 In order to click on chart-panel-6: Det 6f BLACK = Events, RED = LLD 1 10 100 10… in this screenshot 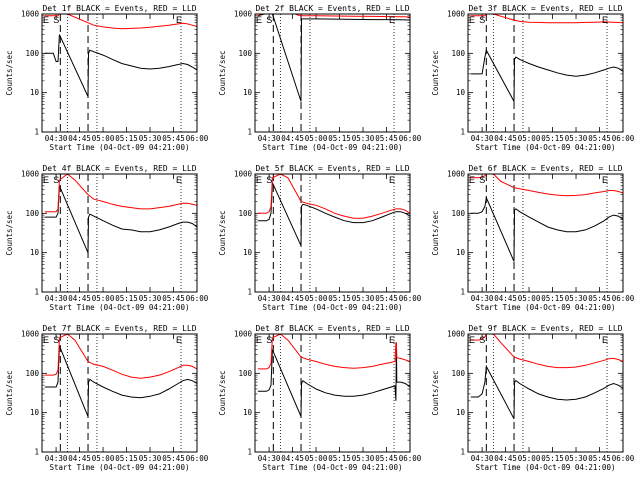, I will do `click(533, 238)`.